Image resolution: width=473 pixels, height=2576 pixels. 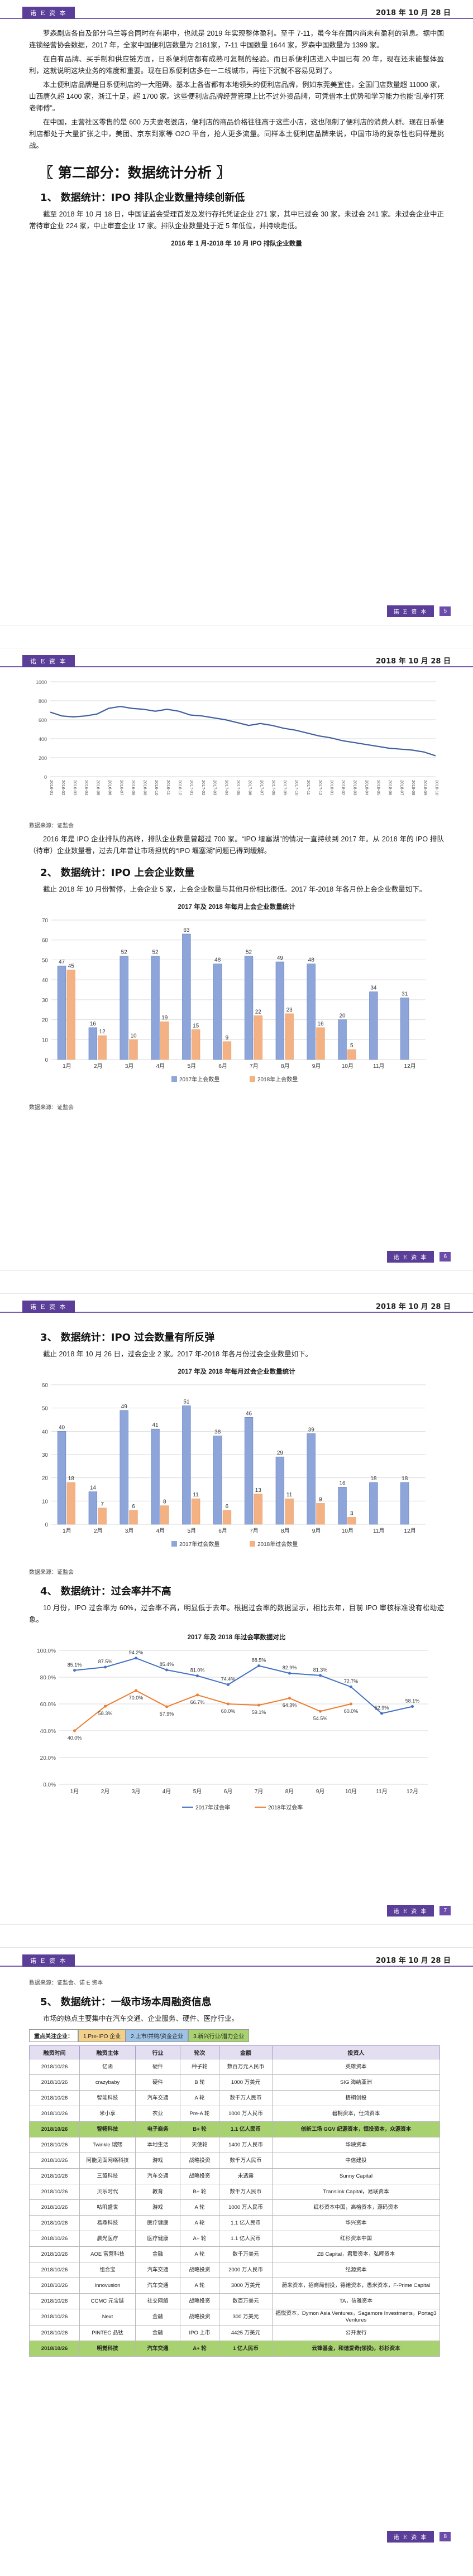 I want to click on footer-logo: 诺 E 资 本, so click(x=410, y=1911).